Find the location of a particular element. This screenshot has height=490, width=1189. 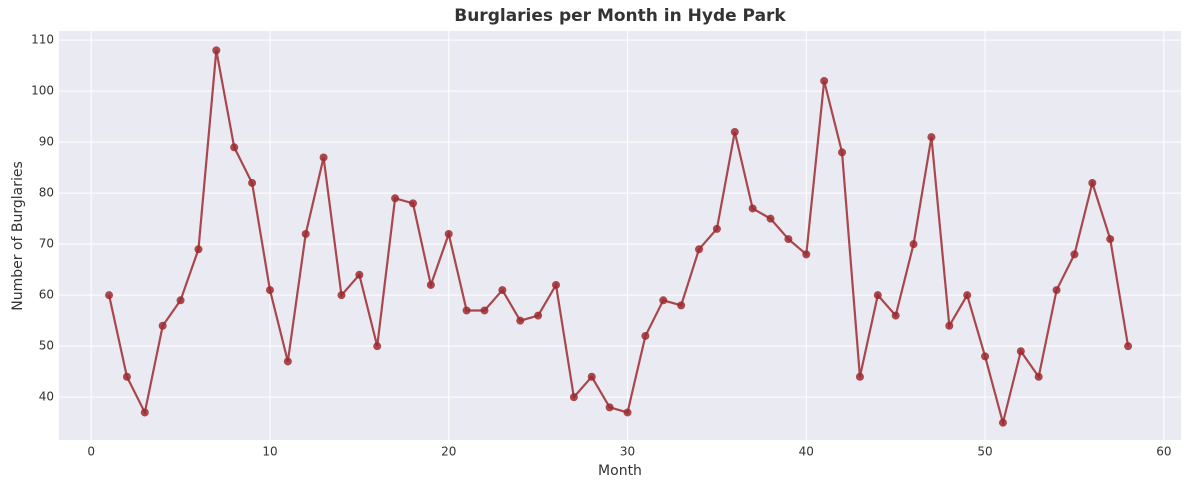

y-axis-label: Number of Burglaries is located at coordinates (18, 236).